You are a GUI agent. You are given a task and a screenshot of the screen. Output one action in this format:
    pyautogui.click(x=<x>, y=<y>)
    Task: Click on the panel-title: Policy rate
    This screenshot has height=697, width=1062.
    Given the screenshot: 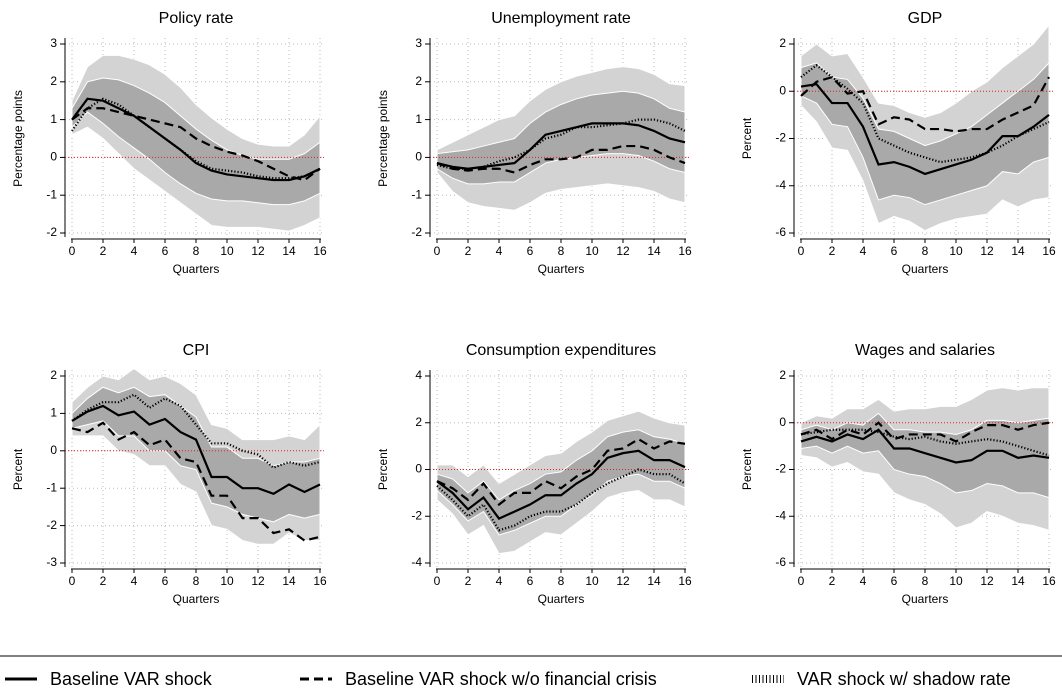 What is the action you would take?
    pyautogui.click(x=196, y=18)
    